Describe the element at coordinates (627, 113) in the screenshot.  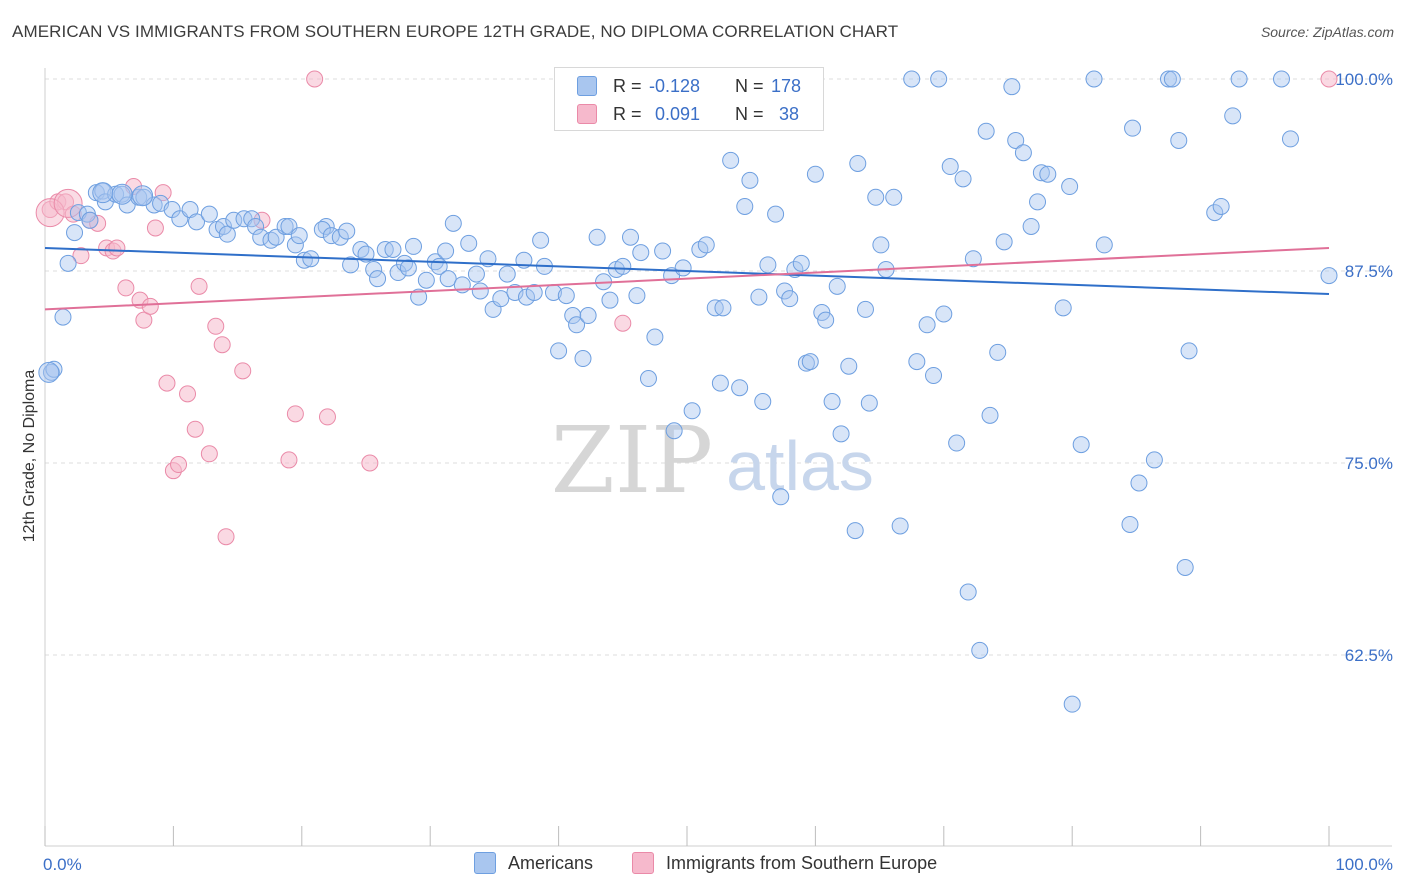
I see `legend-r-label: R =` at that location.